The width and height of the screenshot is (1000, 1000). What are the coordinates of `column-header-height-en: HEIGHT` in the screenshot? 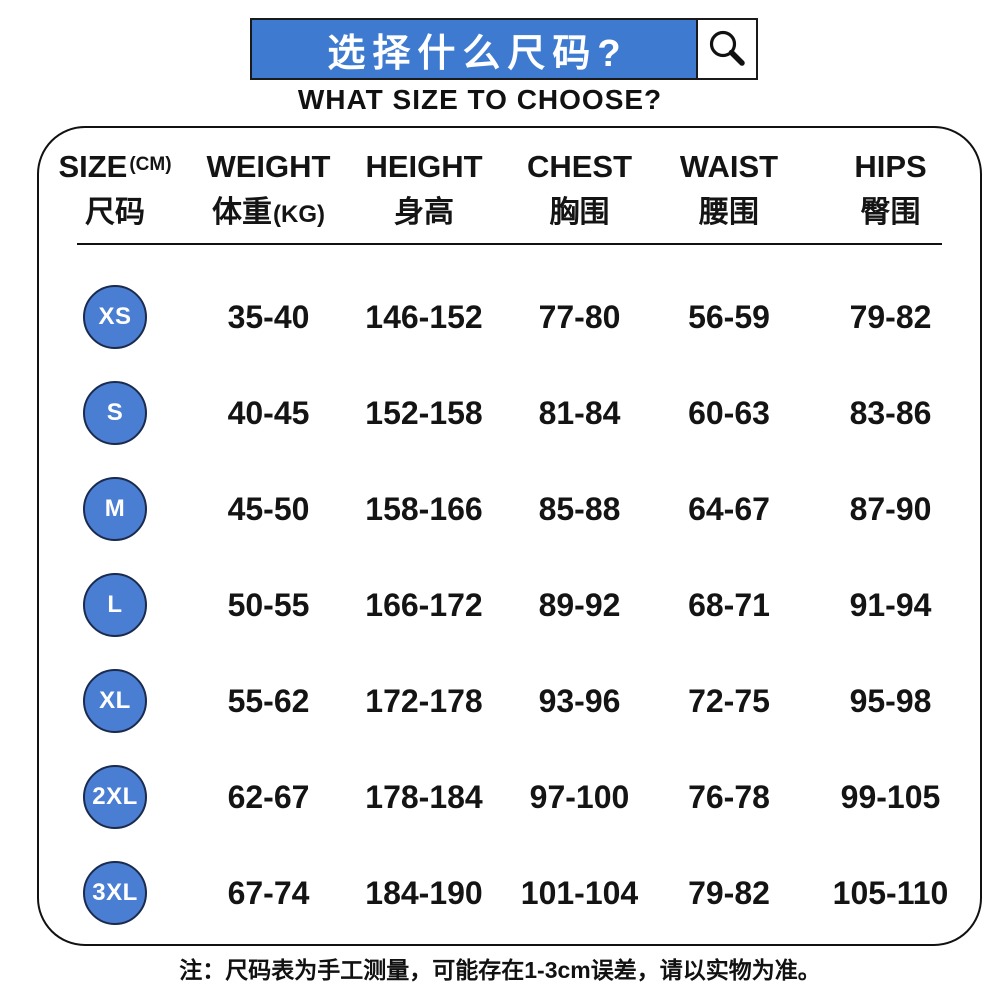 It's located at (424, 166).